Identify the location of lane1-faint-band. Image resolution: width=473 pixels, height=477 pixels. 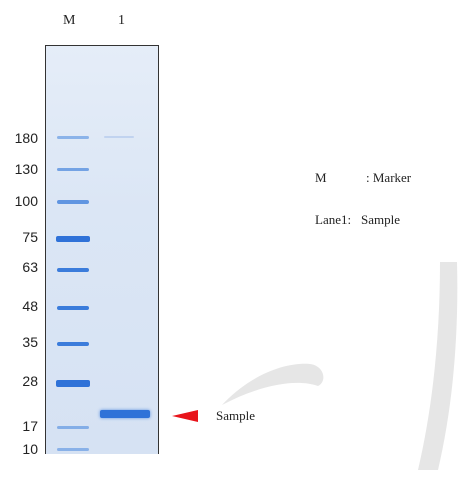
(119, 137).